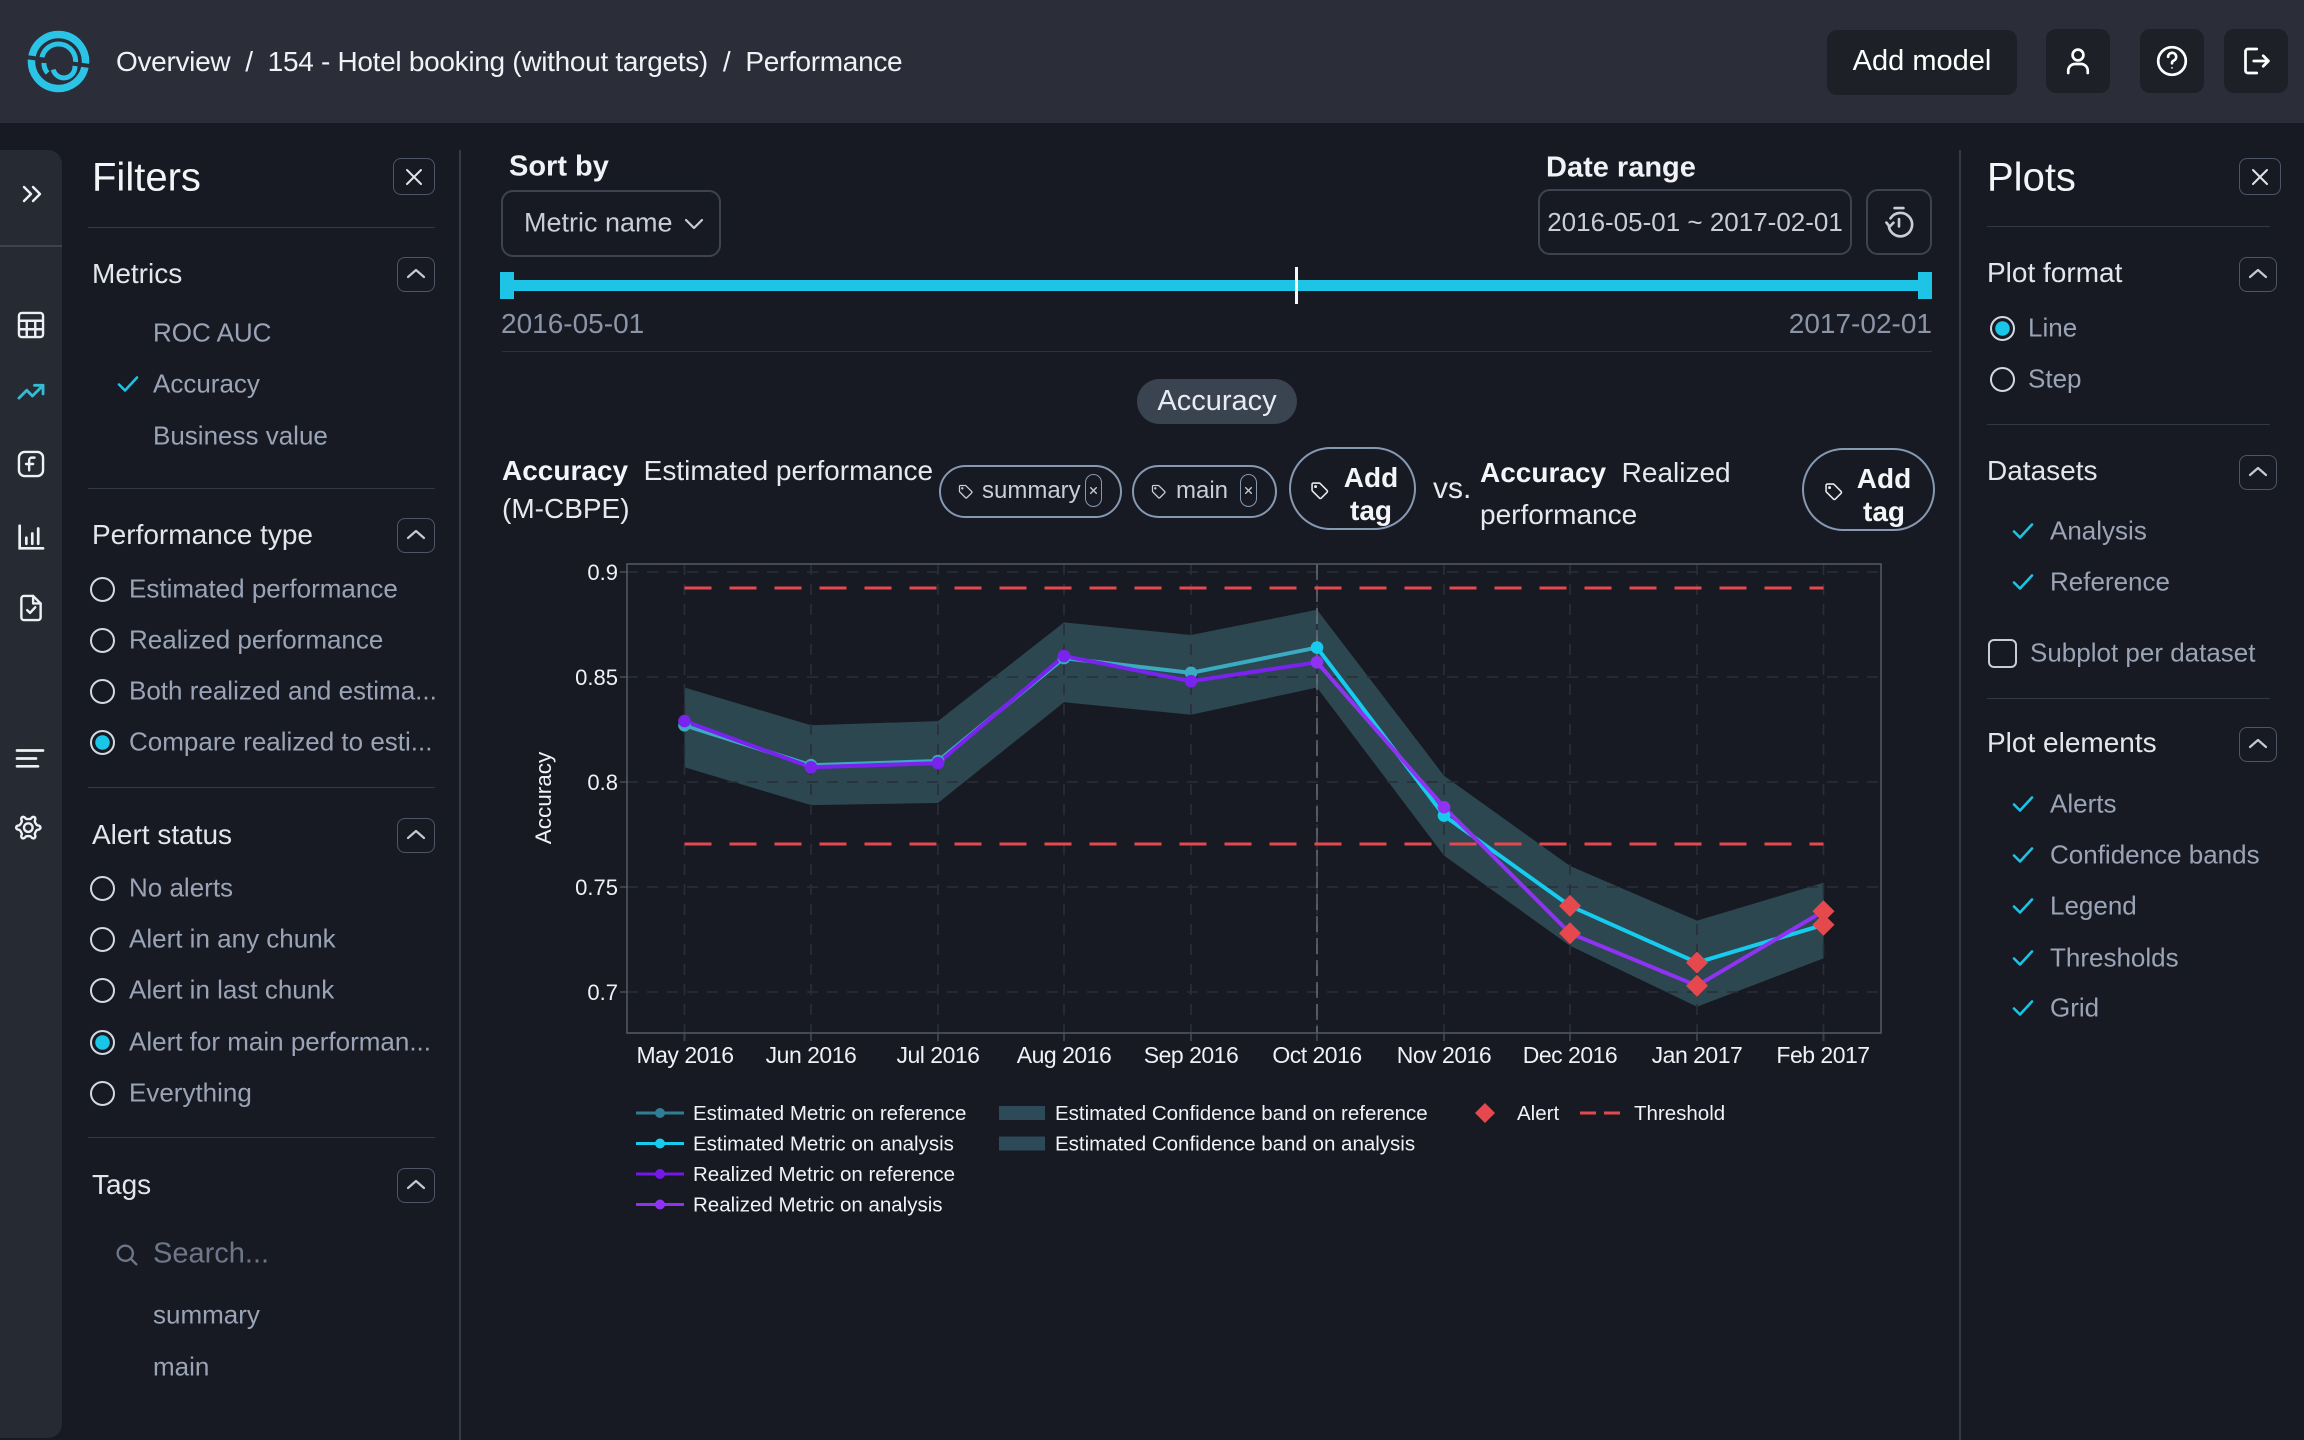 This screenshot has height=1440, width=2304. I want to click on svg-text: Dec 2016, so click(1570, 1055).